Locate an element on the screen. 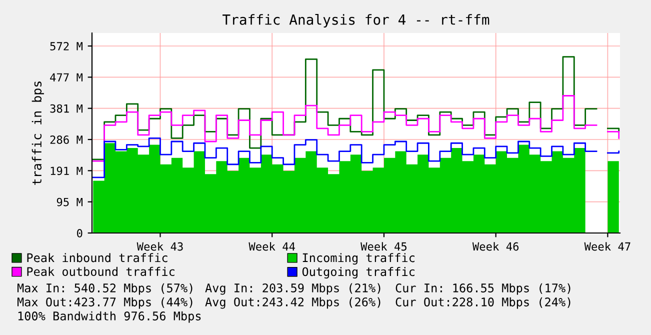 This screenshot has height=335, width=651. x-tick-label: Week 44 is located at coordinates (271, 246).